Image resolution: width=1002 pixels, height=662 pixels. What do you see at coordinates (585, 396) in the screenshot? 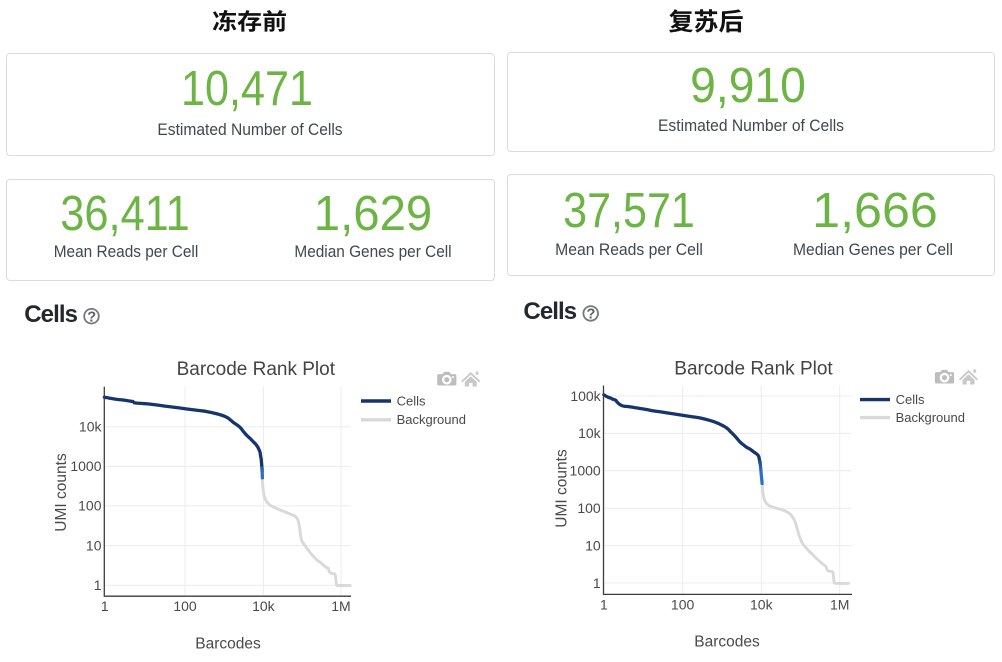
I see `svg-text: 100k` at bounding box center [585, 396].